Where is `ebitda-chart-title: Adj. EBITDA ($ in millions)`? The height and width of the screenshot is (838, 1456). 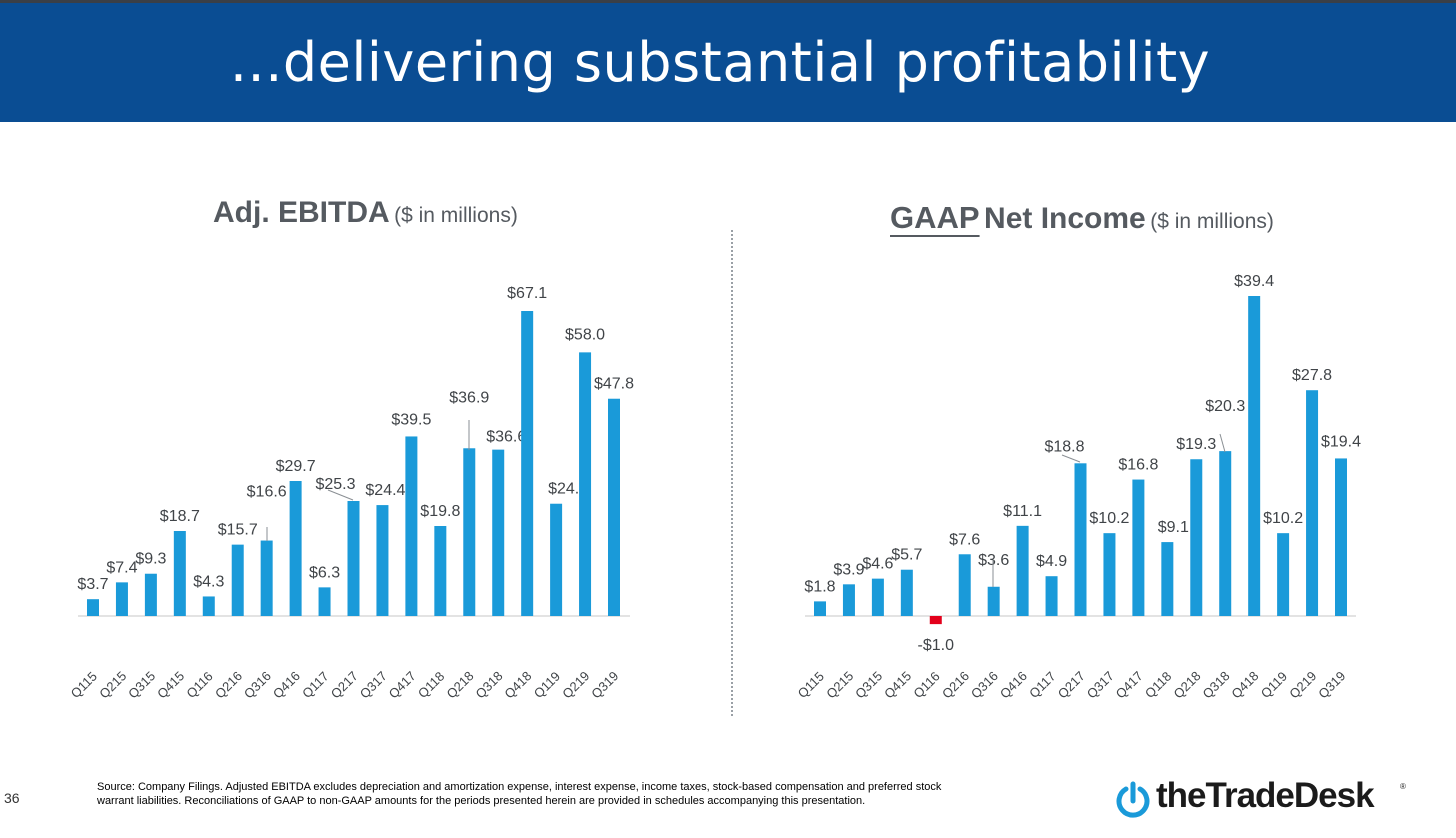
ebitda-chart-title: Adj. EBITDA ($ in millions) is located at coordinates (365, 213).